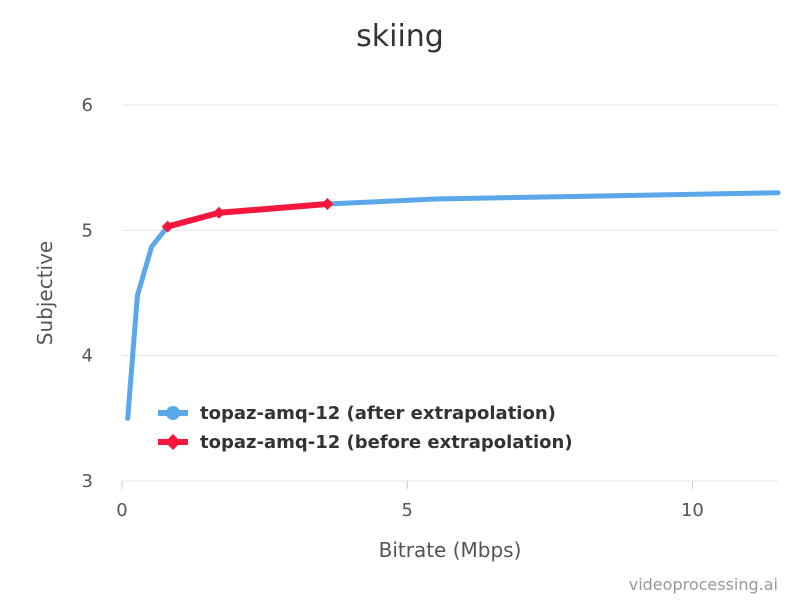  What do you see at coordinates (386, 442) in the screenshot?
I see `legend-label: topaz-amq-12 (before extrapolation)` at bounding box center [386, 442].